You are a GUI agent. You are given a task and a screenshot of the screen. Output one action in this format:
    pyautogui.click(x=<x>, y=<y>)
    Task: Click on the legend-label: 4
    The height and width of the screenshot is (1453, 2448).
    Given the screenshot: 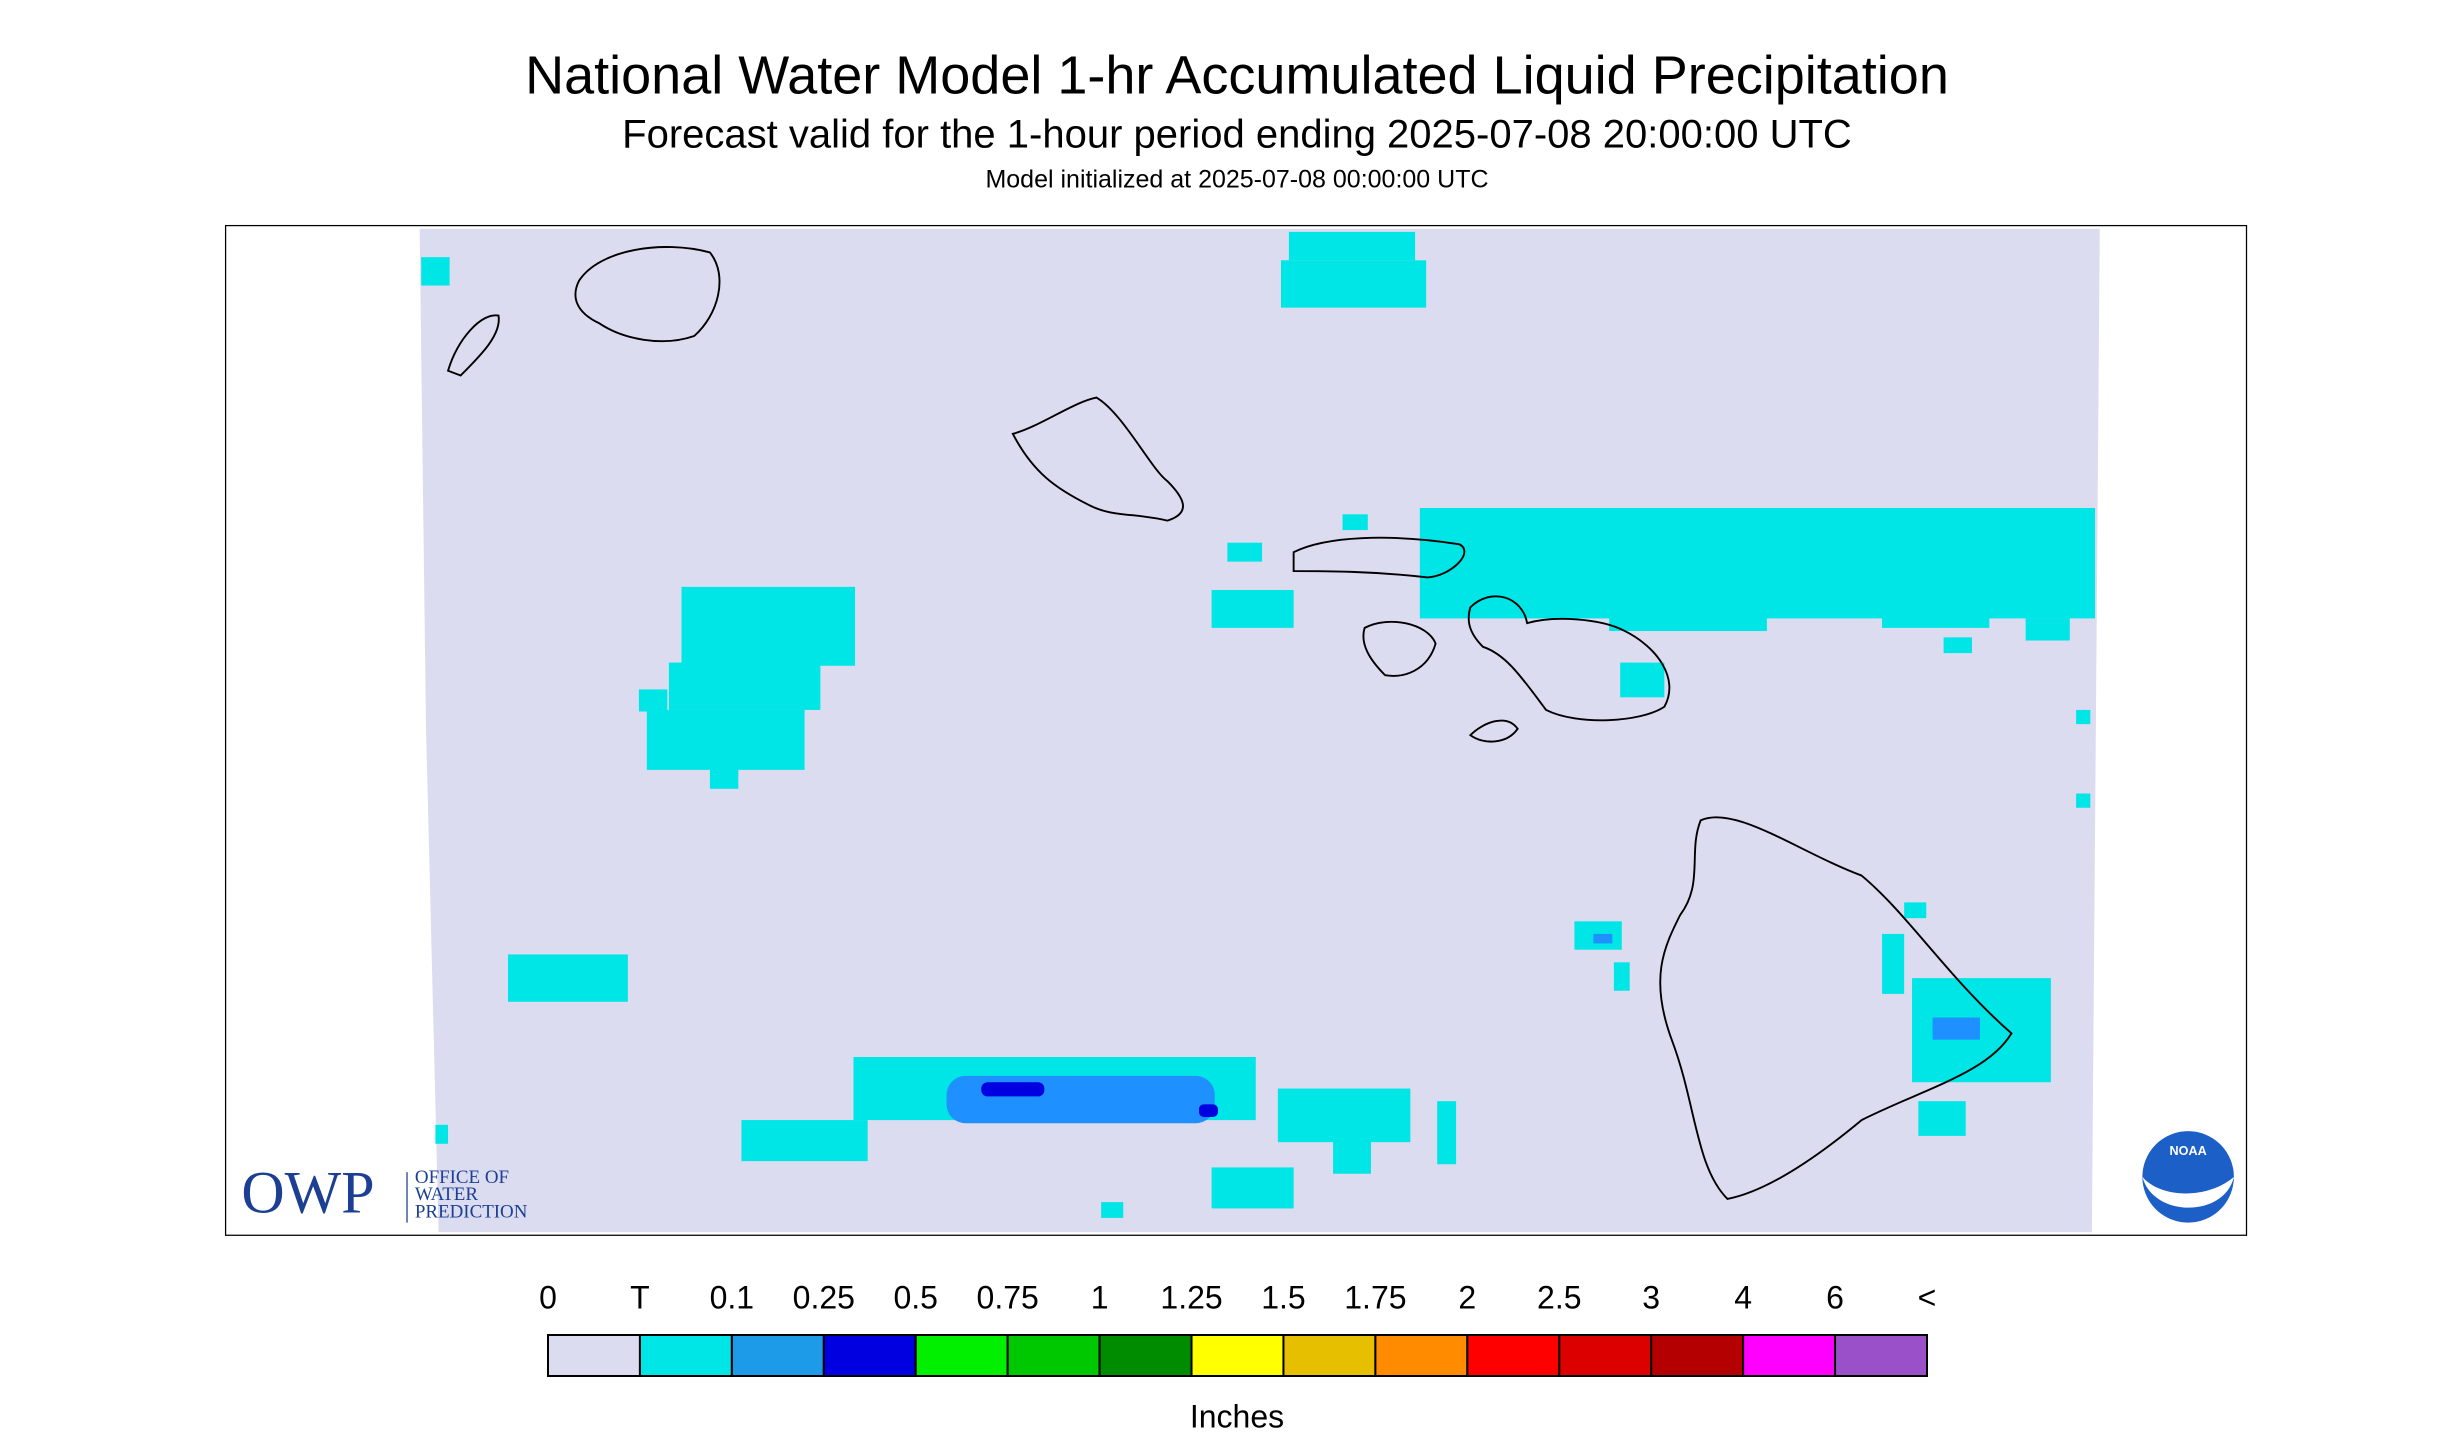 What is the action you would take?
    pyautogui.click(x=1743, y=1297)
    